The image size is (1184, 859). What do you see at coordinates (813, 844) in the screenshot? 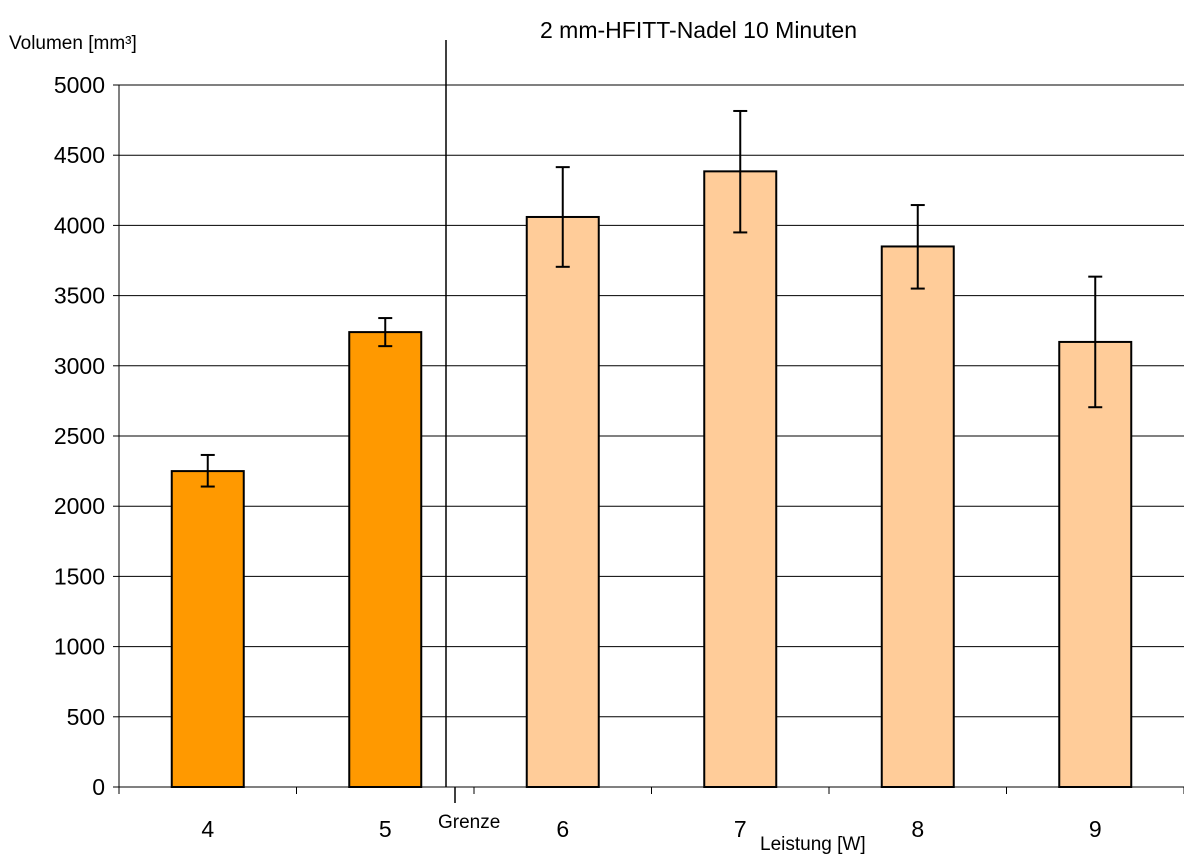
I see `x-axis-label: Leistung [W]` at bounding box center [813, 844].